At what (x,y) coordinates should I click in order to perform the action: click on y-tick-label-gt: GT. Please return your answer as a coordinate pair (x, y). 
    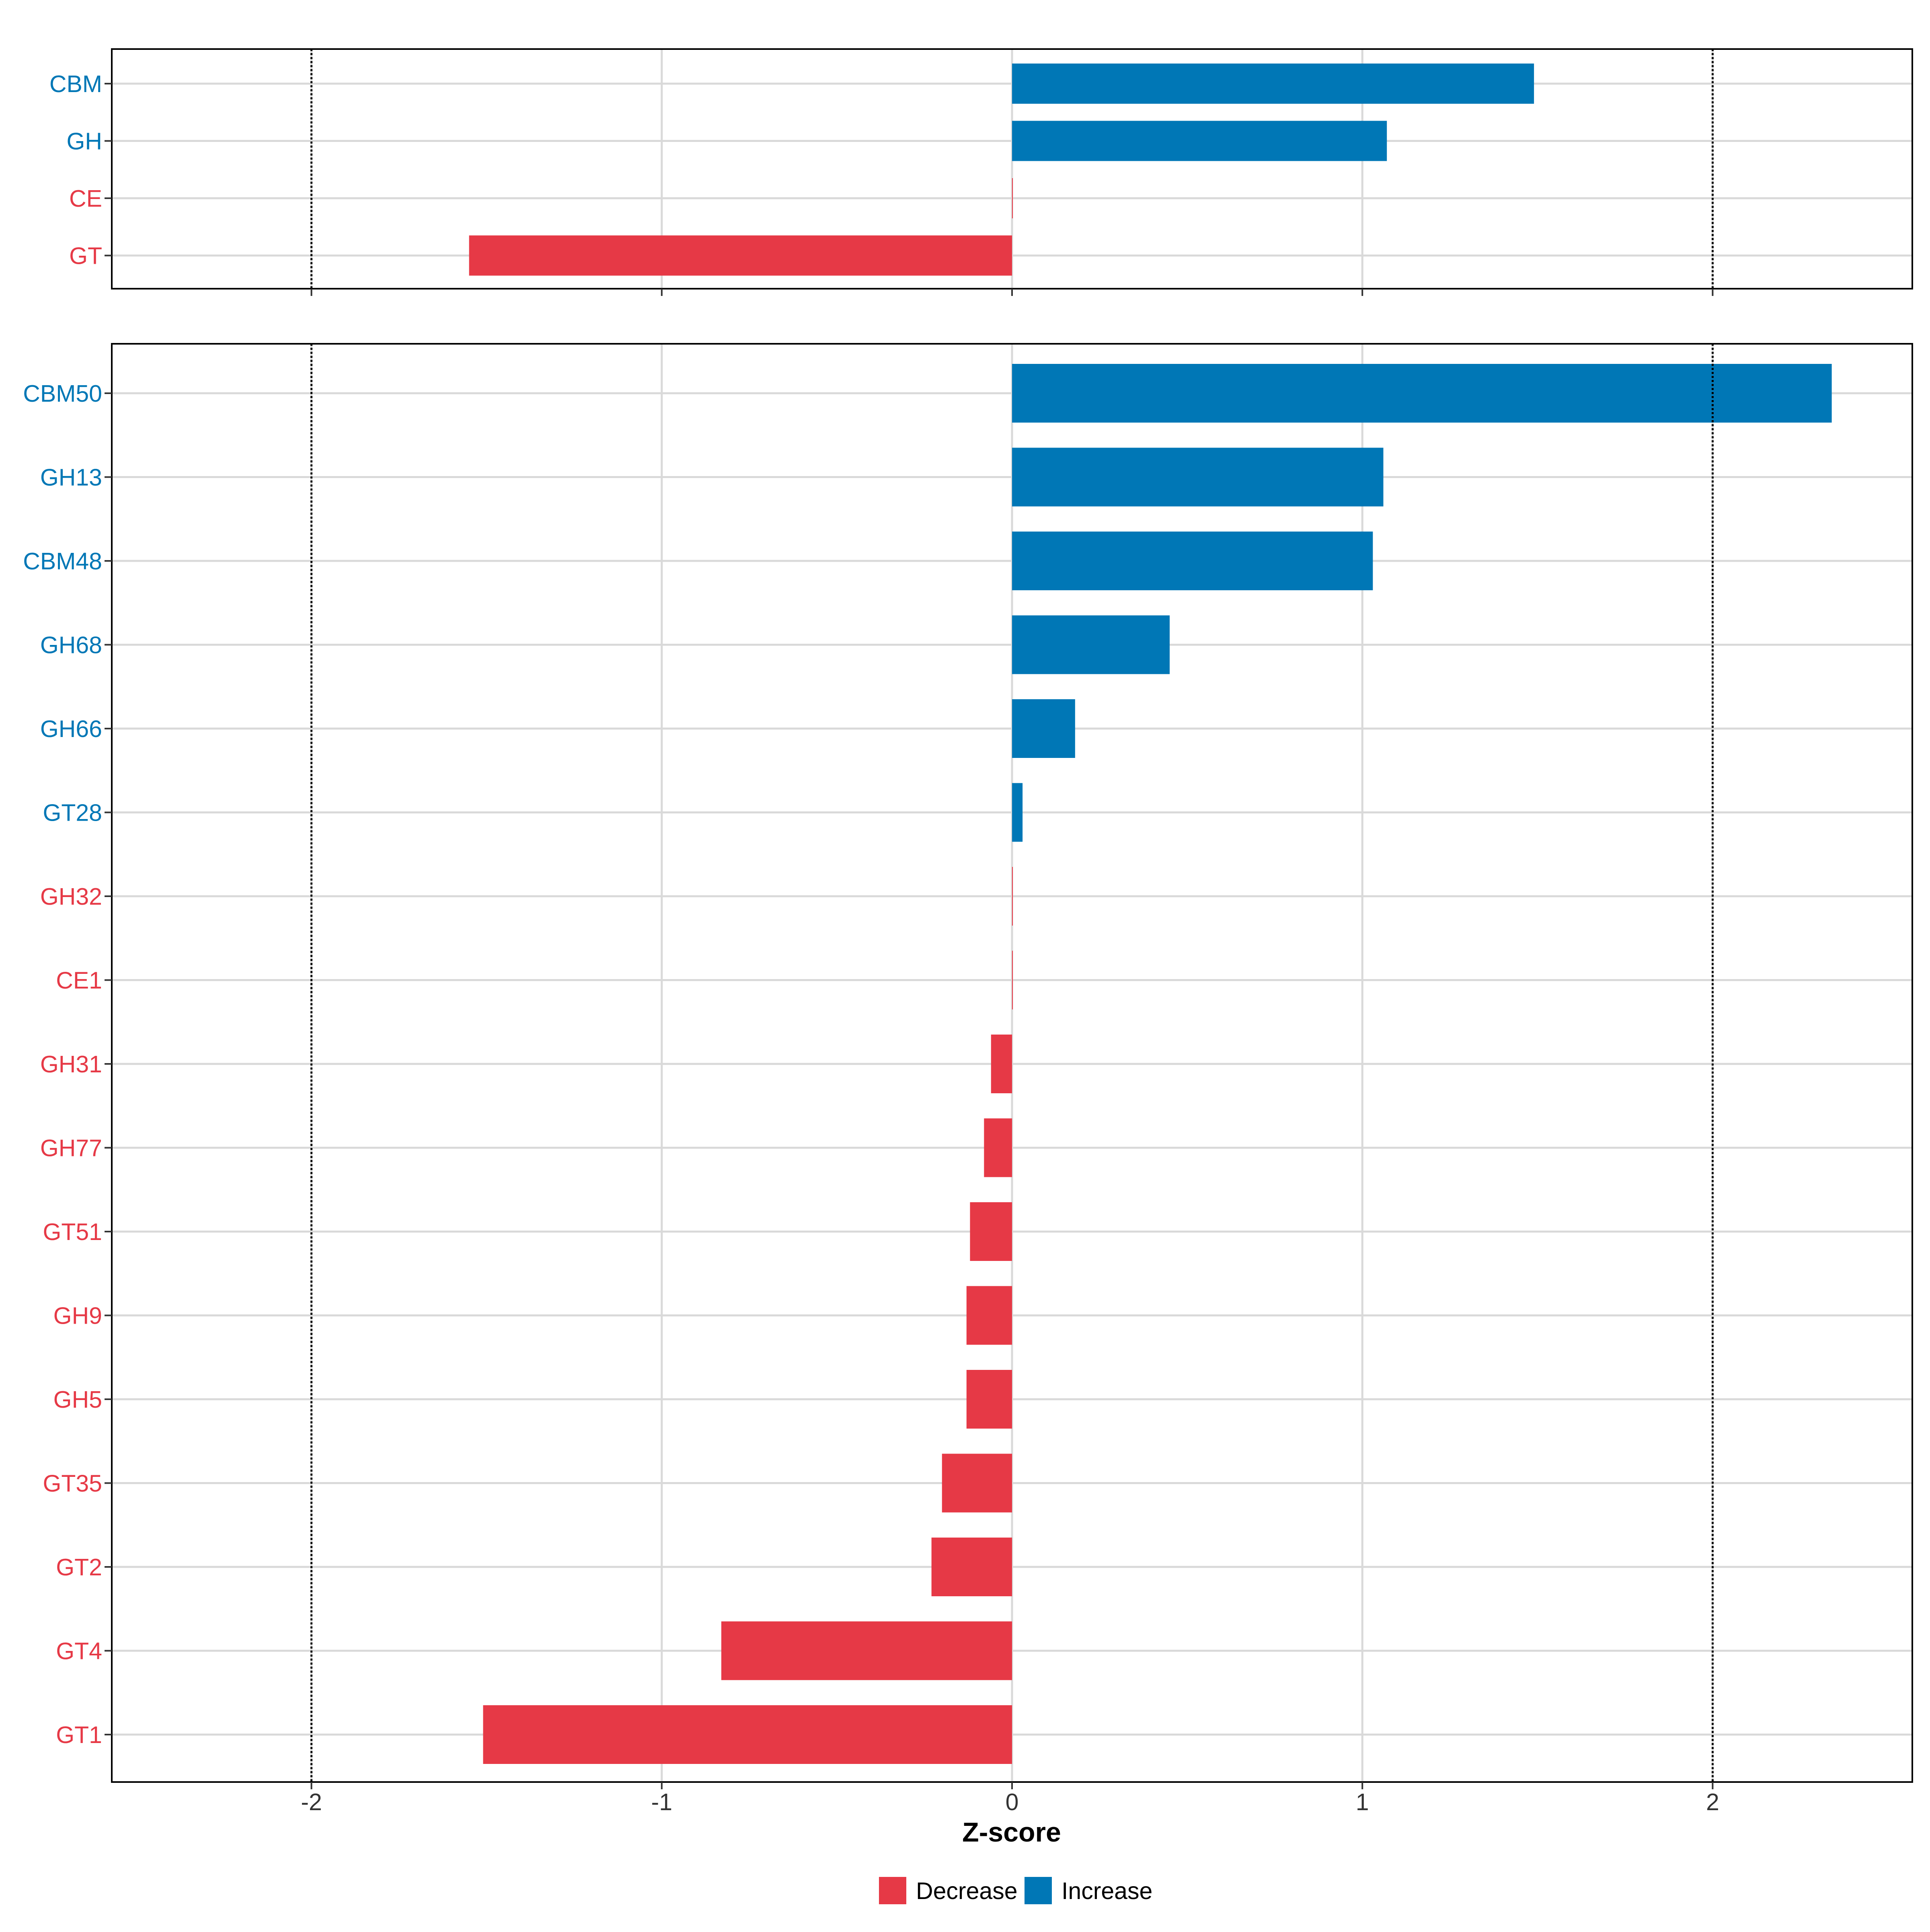
    Looking at the image, I should click on (85, 256).